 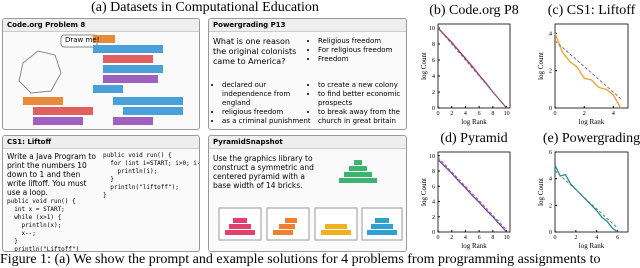 I want to click on code-line: int x = START;, so click(x=36, y=209).